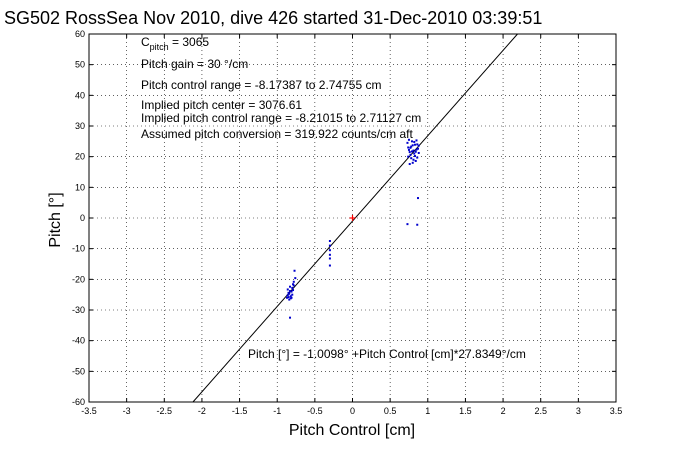 Image resolution: width=681 pixels, height=459 pixels. What do you see at coordinates (55, 219) in the screenshot?
I see `y-axis-label: Pitch [°]` at bounding box center [55, 219].